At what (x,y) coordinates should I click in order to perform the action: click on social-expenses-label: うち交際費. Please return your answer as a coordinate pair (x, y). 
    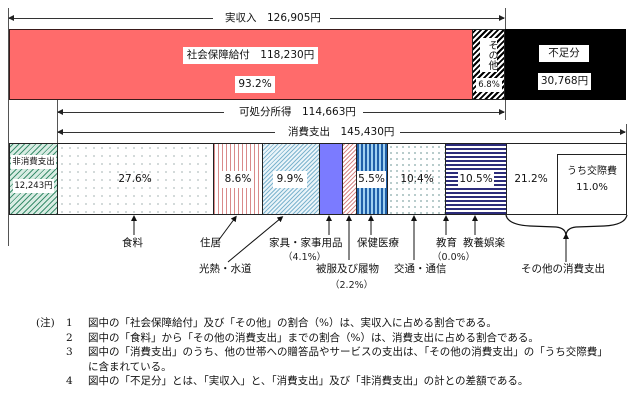
    Looking at the image, I should click on (592, 171).